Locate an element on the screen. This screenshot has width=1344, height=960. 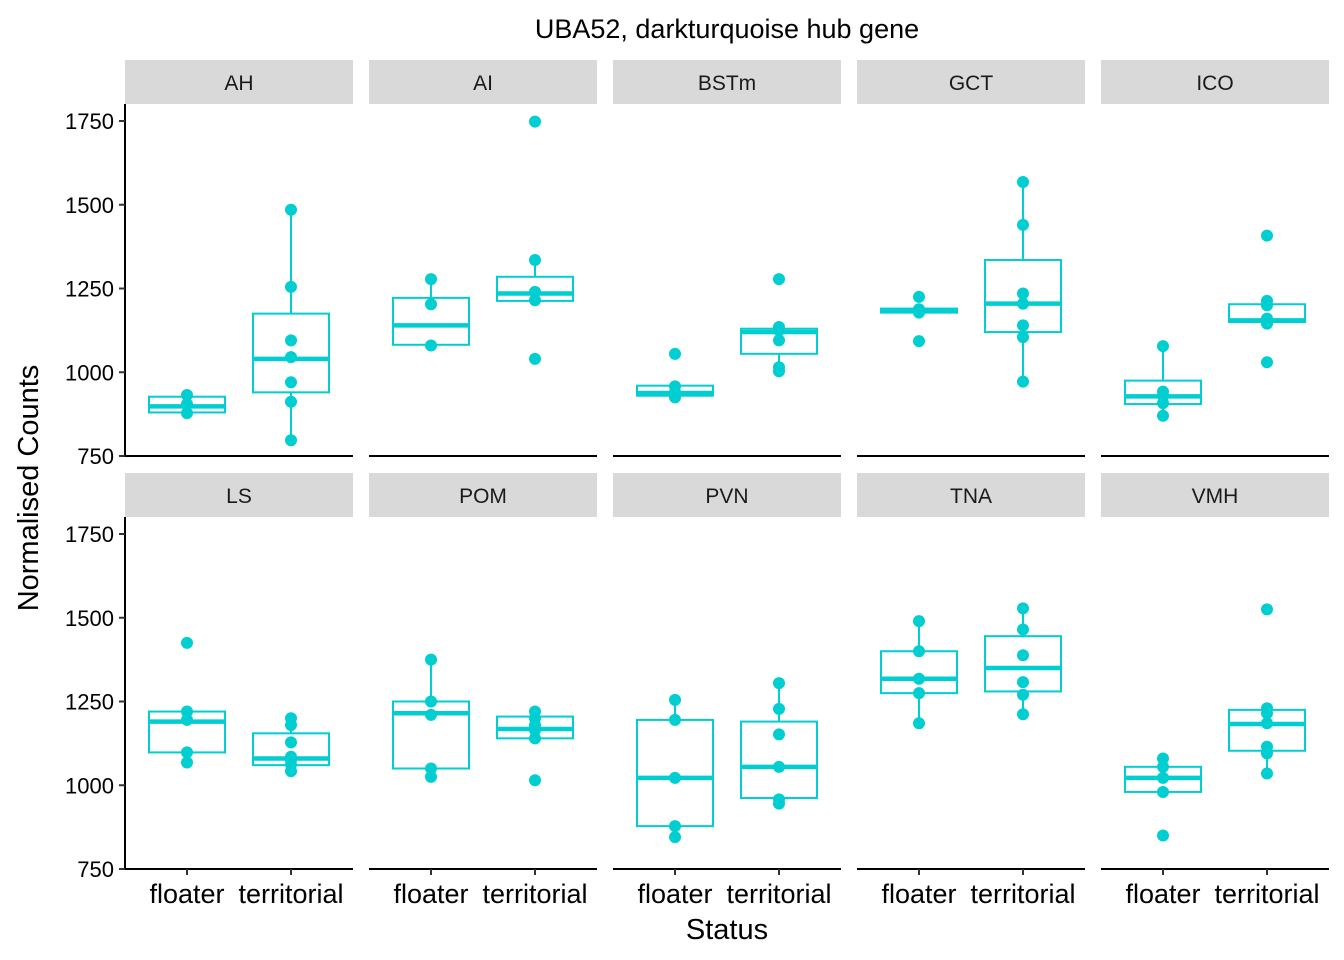
facet-strip-label: ICO is located at coordinates (1214, 83).